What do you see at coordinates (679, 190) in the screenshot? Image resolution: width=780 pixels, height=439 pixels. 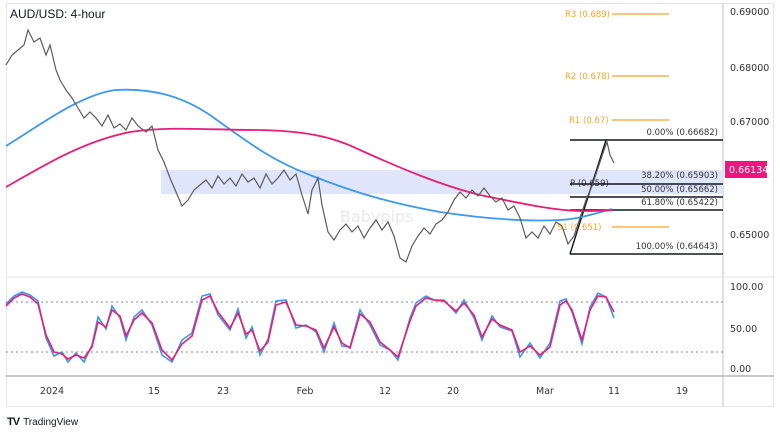 I see `fib-50-label: 50.00% (0.65662)` at bounding box center [679, 190].